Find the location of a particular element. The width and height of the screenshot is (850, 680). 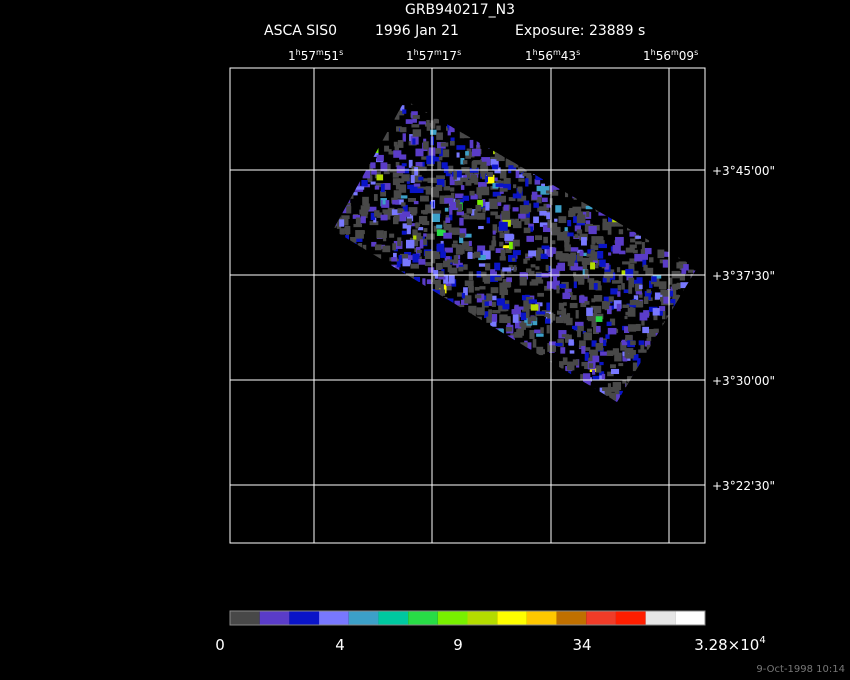

ra-label-part: 56 is located at coordinates (663, 56).